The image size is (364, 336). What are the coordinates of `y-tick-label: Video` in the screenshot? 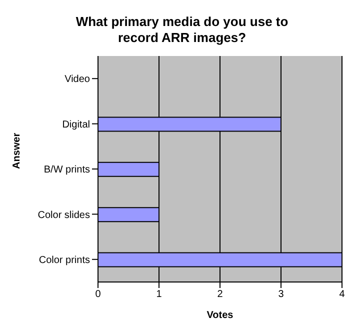 It's located at (77, 80).